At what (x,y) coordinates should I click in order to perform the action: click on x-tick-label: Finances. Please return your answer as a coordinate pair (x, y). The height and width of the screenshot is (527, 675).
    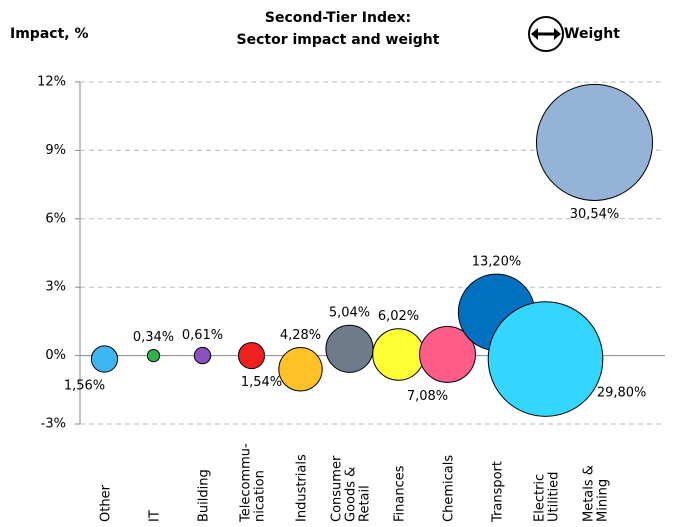
    Looking at the image, I should click on (400, 493).